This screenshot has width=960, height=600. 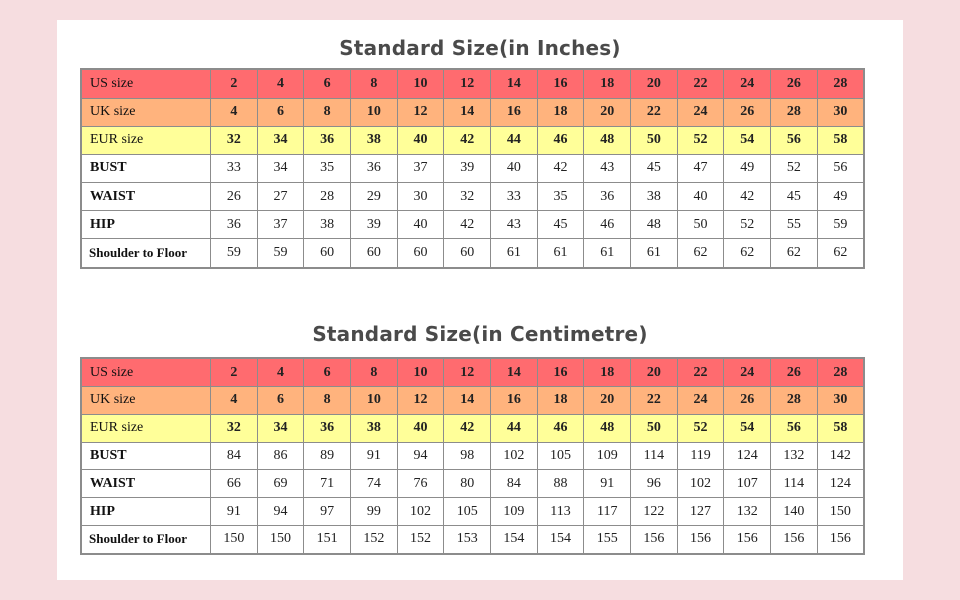 I want to click on us-size-row: US size 2 4 6 8 10 12 14 16 18 20 22 24 26 28, so click(x=472, y=83).